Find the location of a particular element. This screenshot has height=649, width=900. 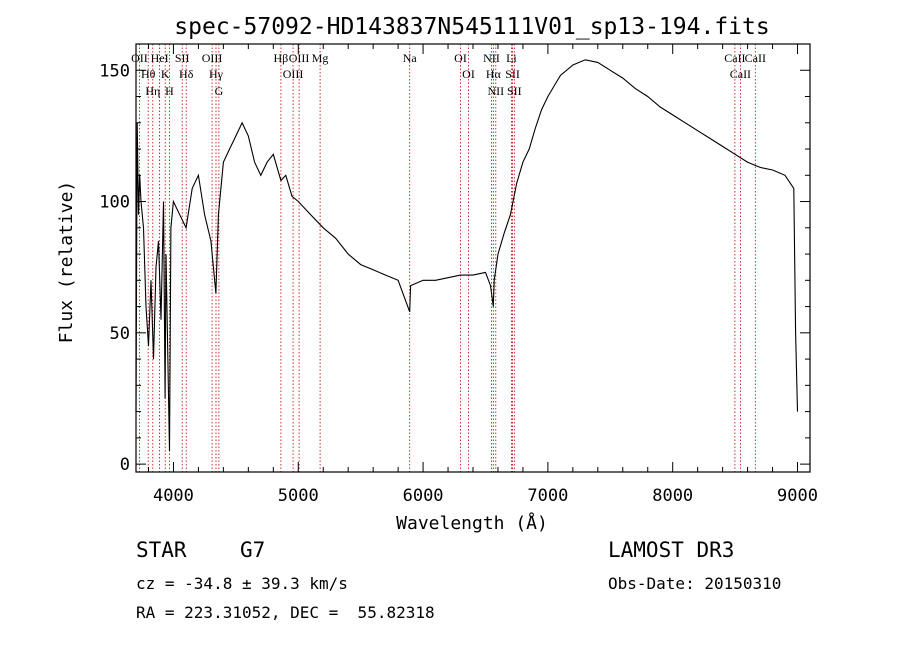

spectral-line-label: Hη is located at coordinates (152, 91).